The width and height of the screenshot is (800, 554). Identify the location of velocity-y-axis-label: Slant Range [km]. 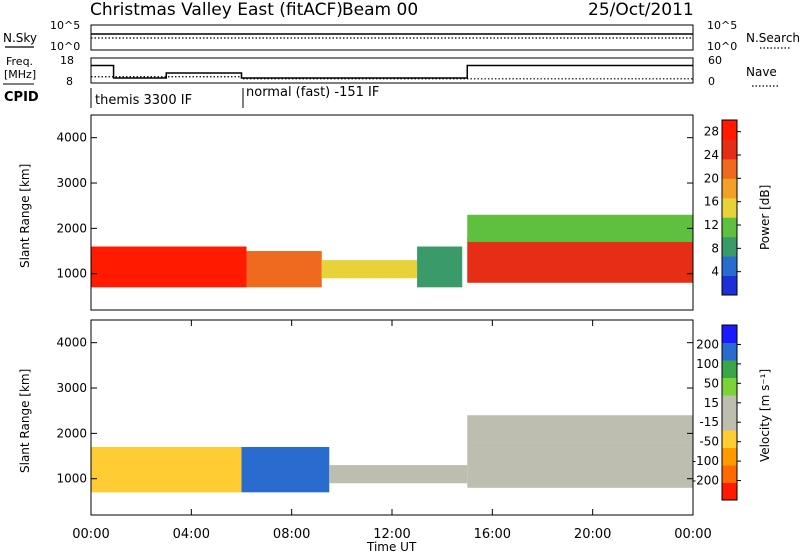
(25, 421).